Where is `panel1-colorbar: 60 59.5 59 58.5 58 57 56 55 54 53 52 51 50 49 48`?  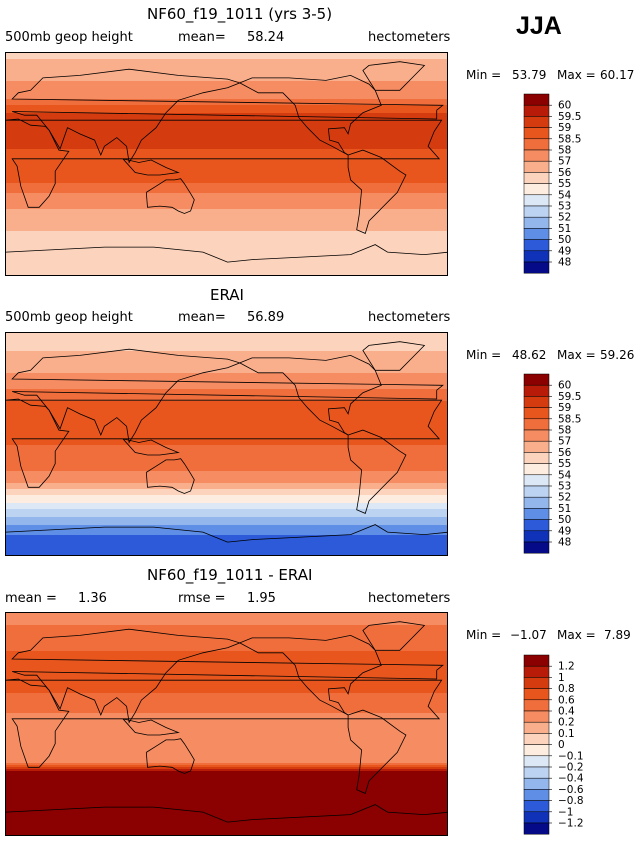 panel1-colorbar: 60 59.5 59 58.5 58 57 56 55 54 53 52 51 50 49 48 is located at coordinates (568, 183).